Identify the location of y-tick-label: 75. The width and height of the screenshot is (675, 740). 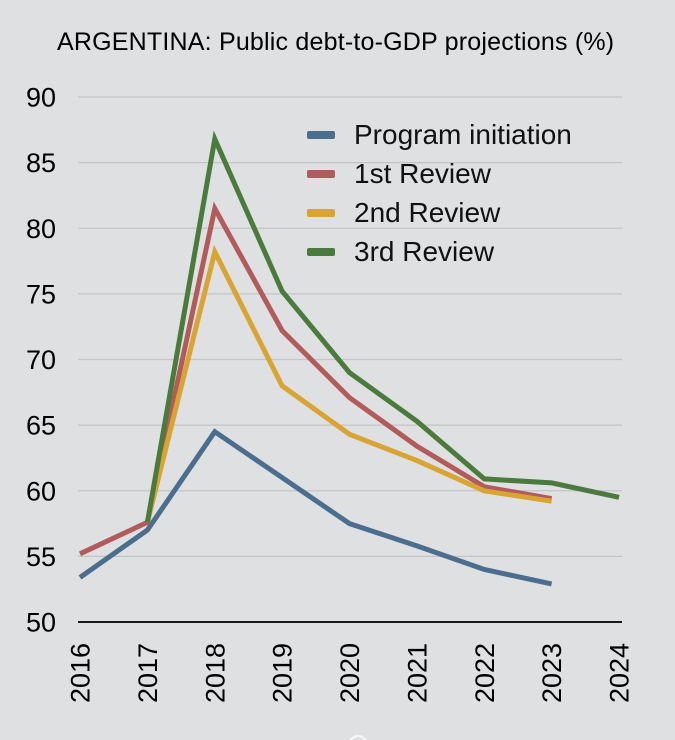
(41, 294).